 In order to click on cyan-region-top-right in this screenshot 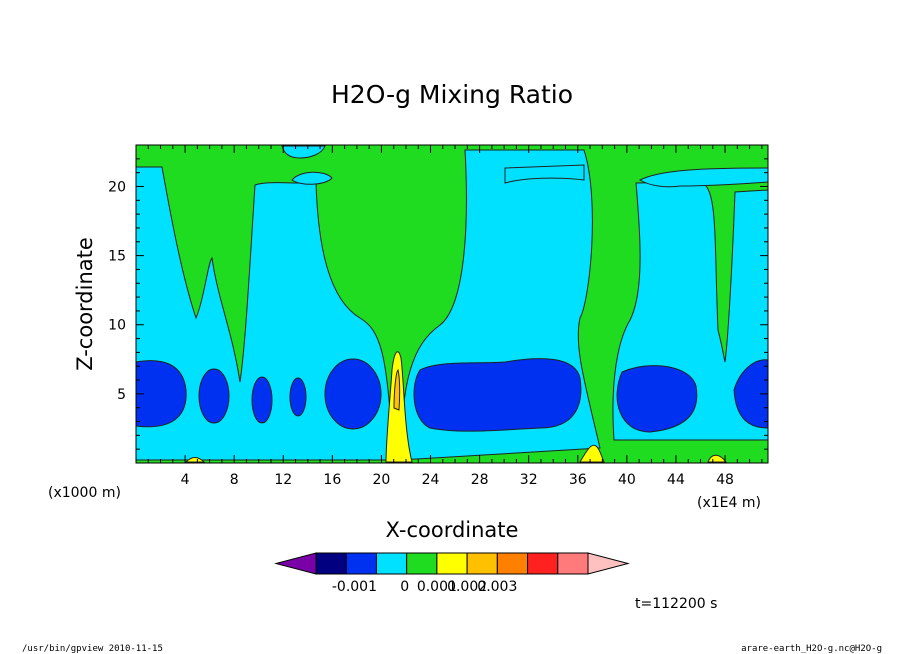, I will do `click(703, 177)`.